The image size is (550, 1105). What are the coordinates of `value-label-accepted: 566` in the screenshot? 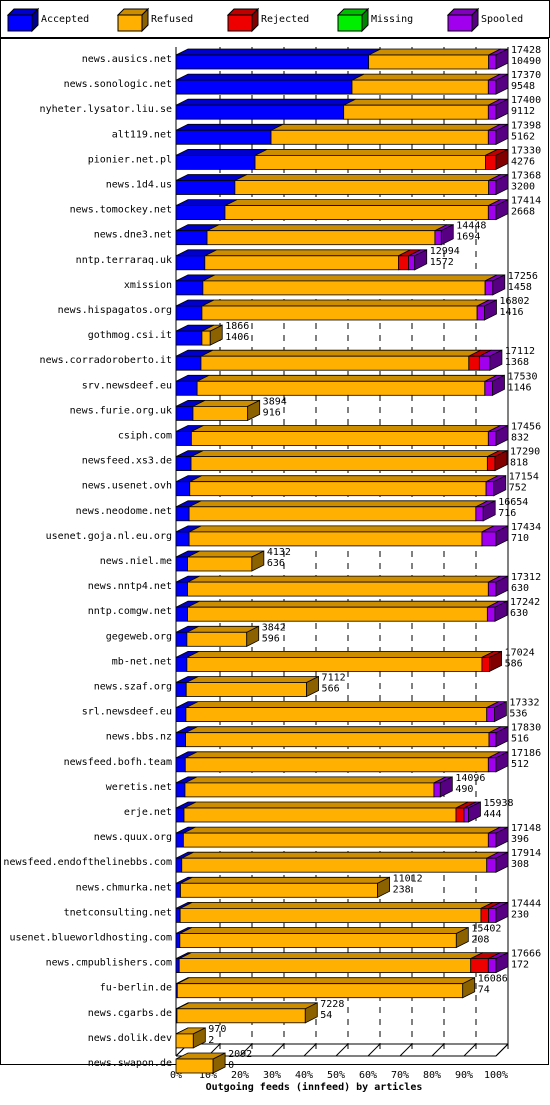 It's located at (331, 689).